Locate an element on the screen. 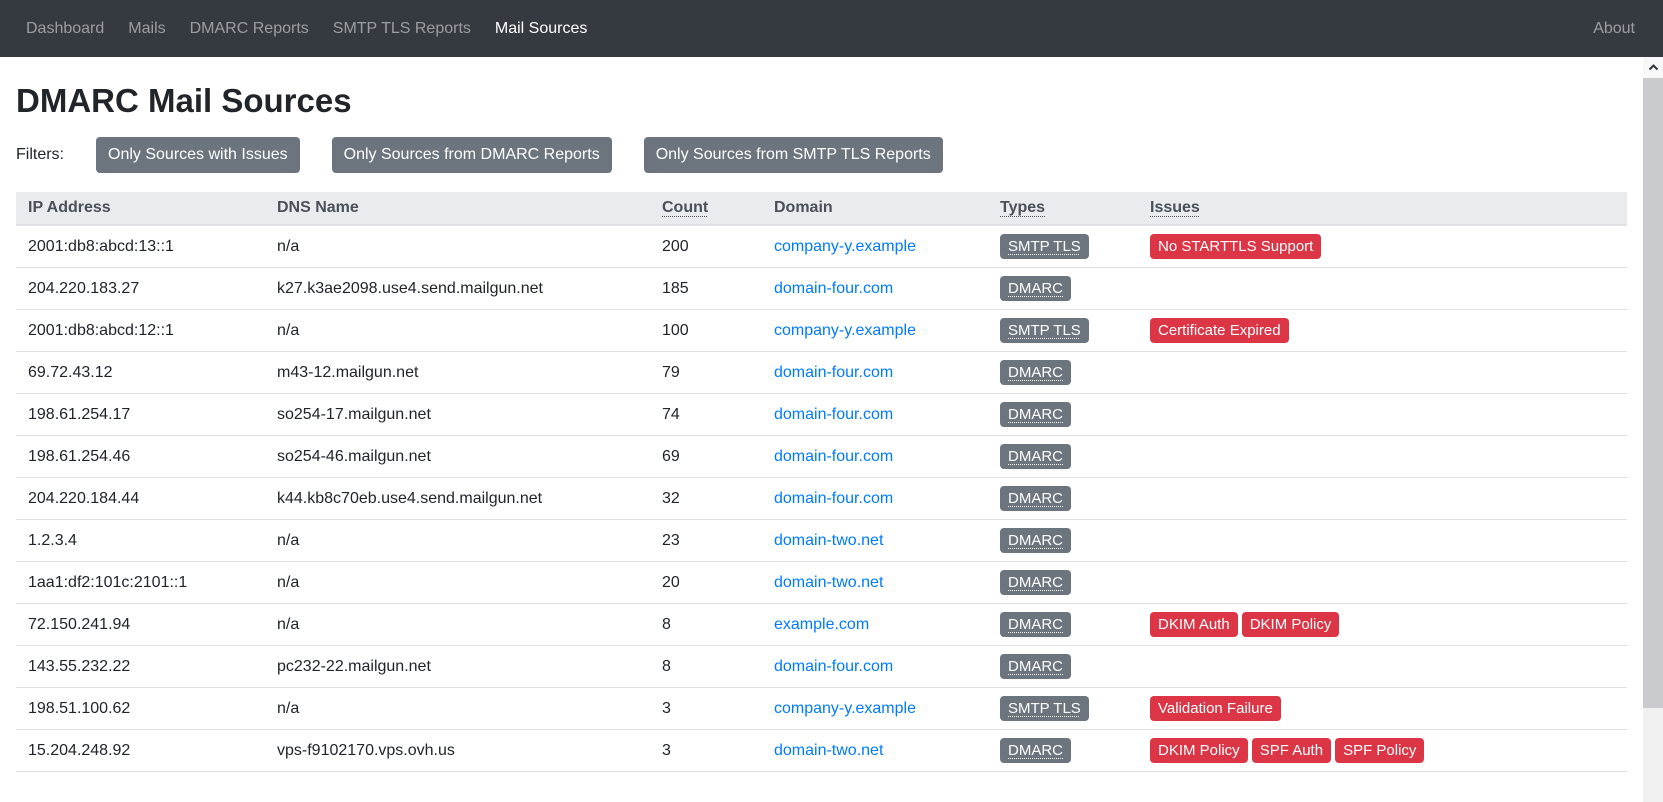  table-row: 1.2.3.4 n/a 23 domain-two.net DMARC is located at coordinates (821, 540).